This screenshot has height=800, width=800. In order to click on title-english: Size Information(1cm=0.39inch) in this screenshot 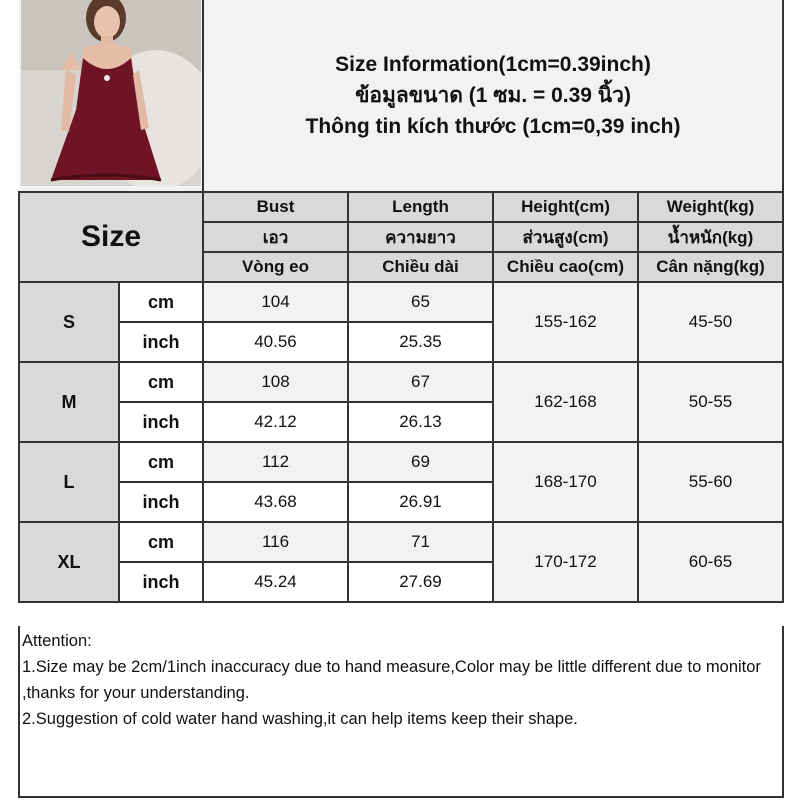, I will do `click(493, 64)`.